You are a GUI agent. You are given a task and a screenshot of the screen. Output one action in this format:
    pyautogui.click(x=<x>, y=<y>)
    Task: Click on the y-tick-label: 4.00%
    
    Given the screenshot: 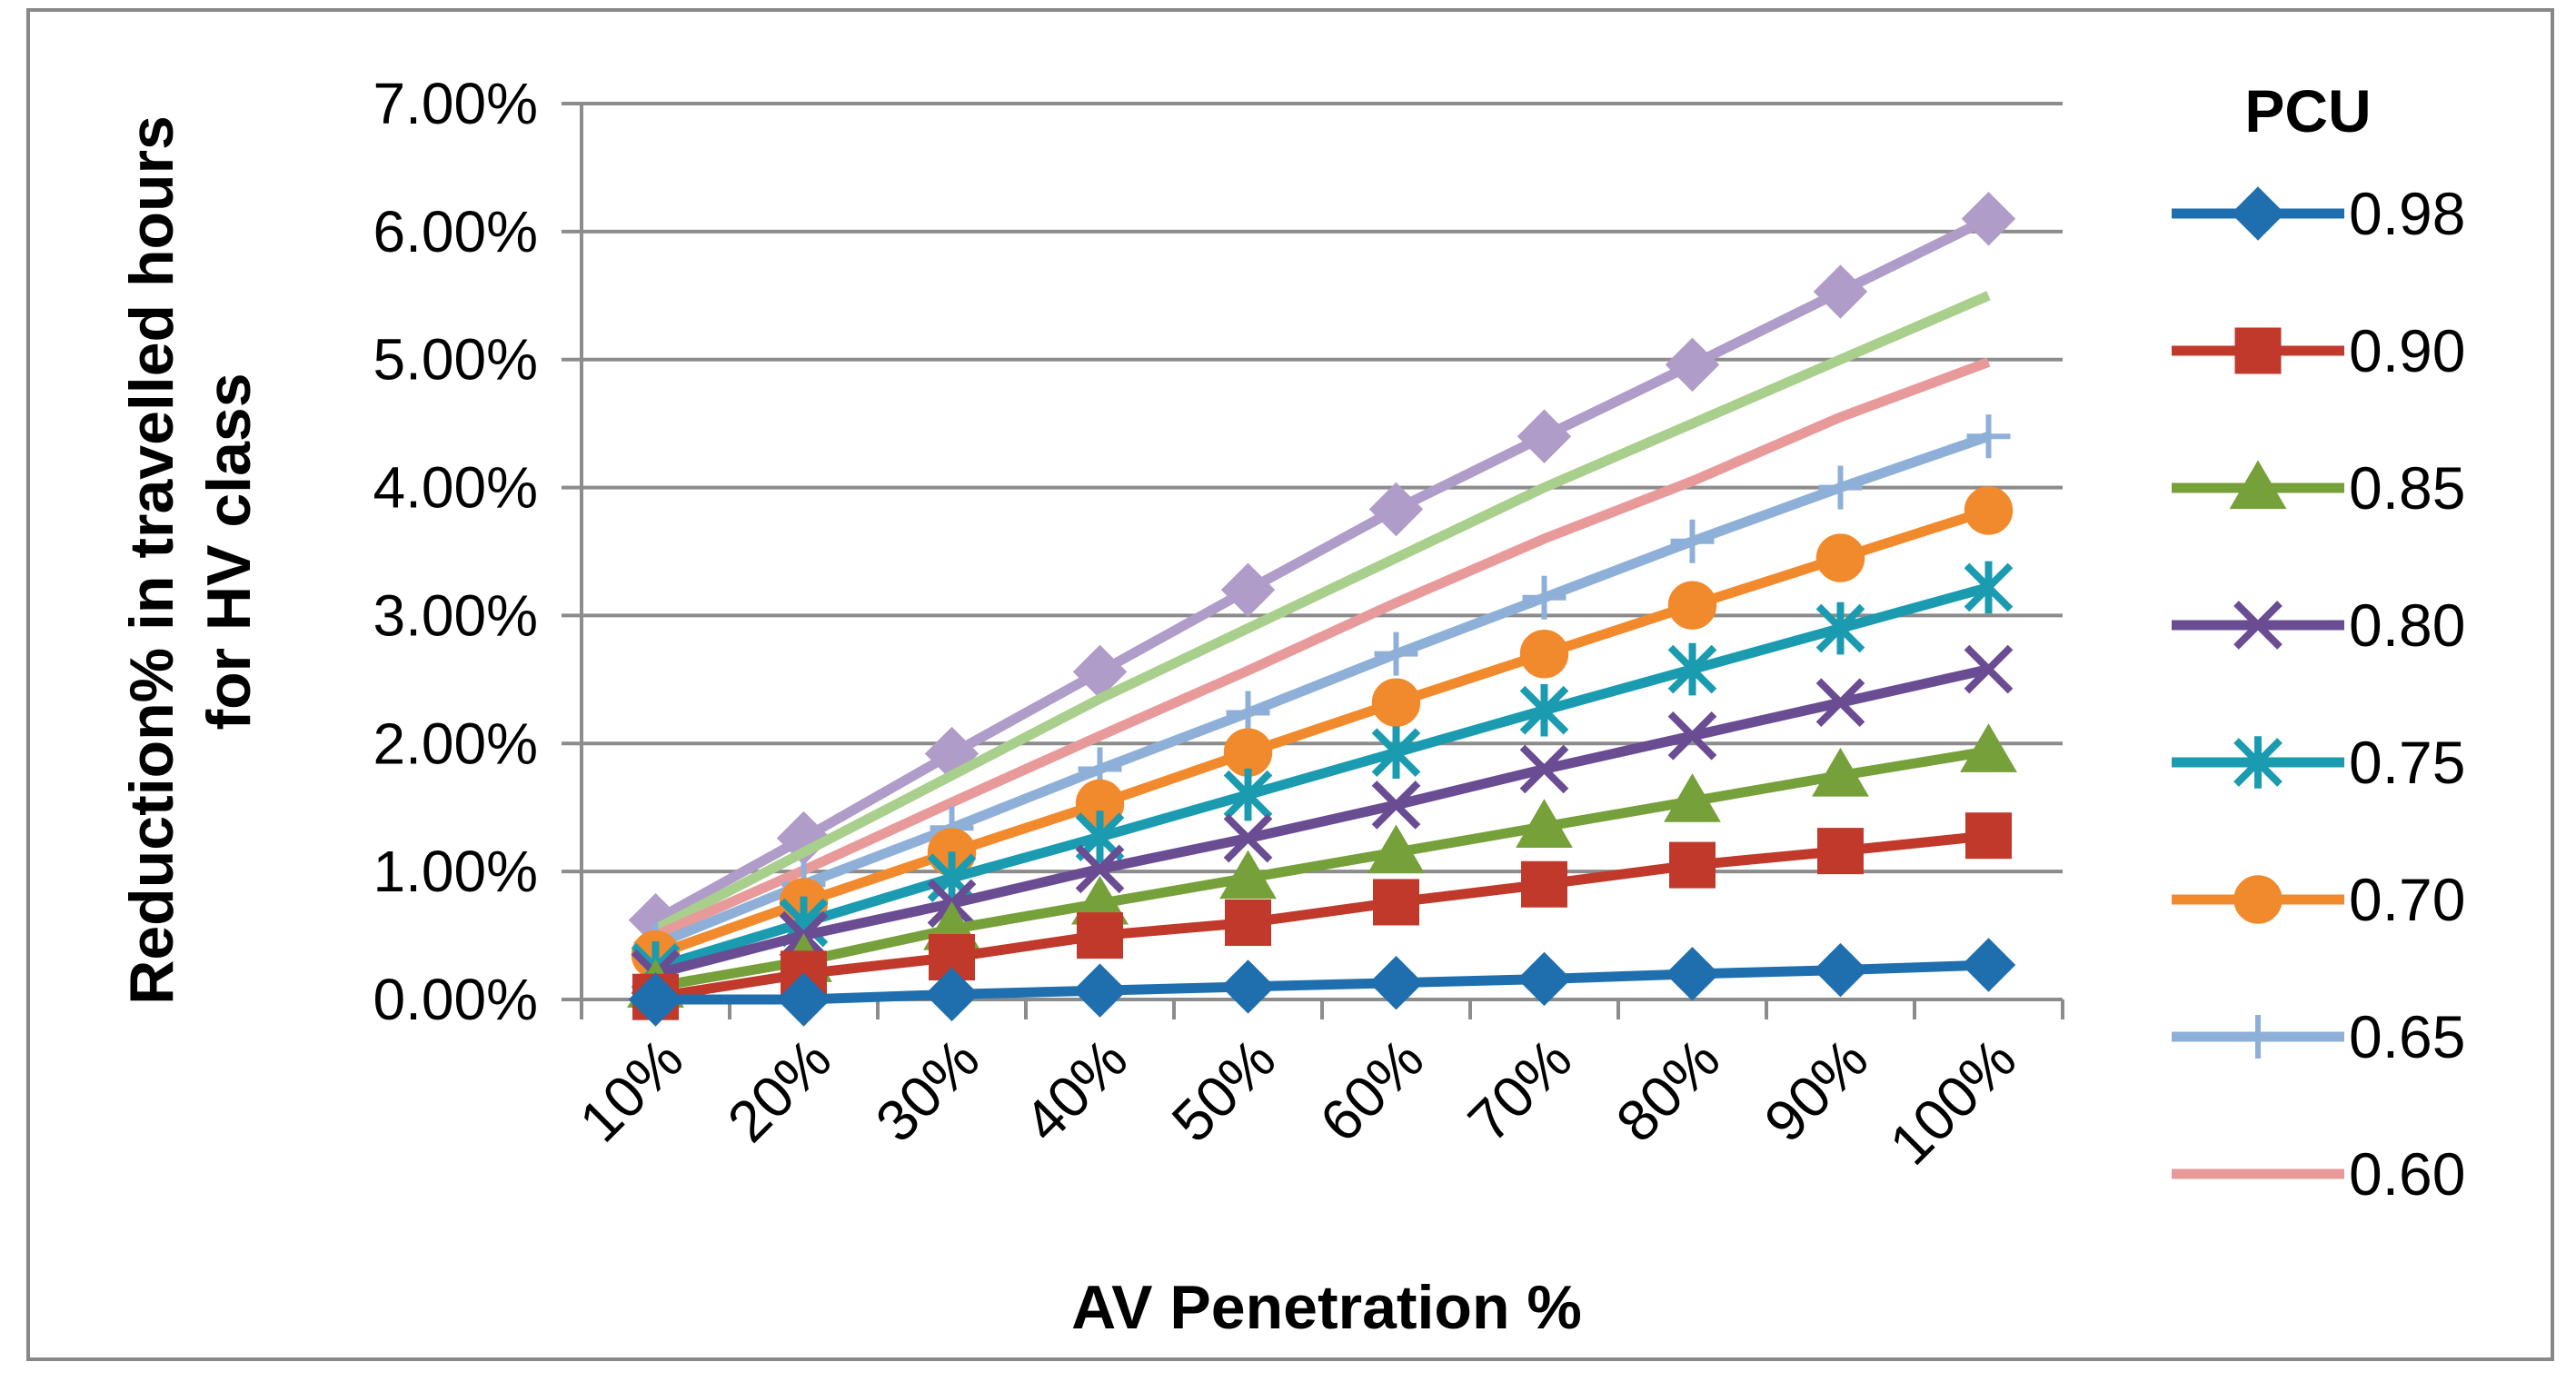 What is the action you would take?
    pyautogui.click(x=456, y=488)
    